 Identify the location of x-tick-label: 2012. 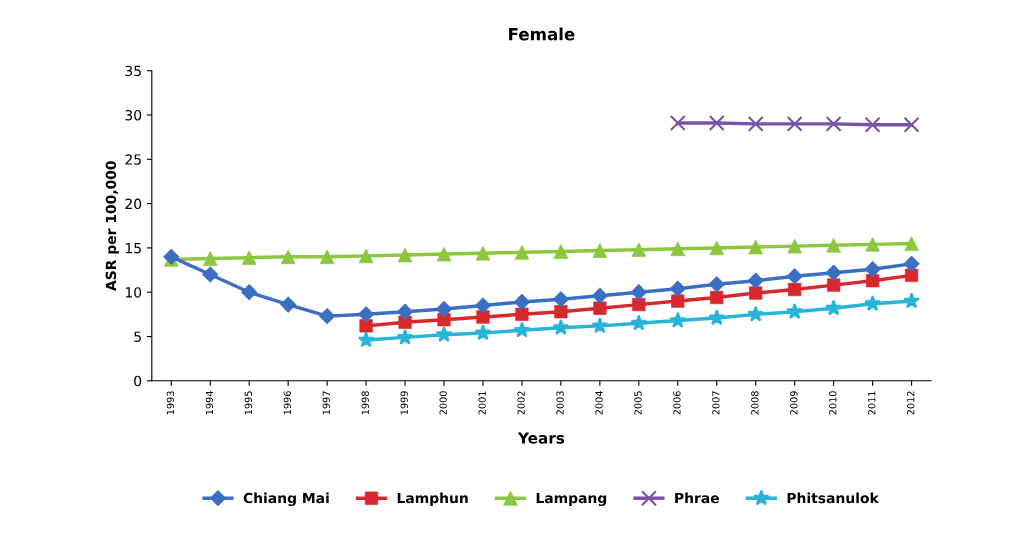
(911, 403).